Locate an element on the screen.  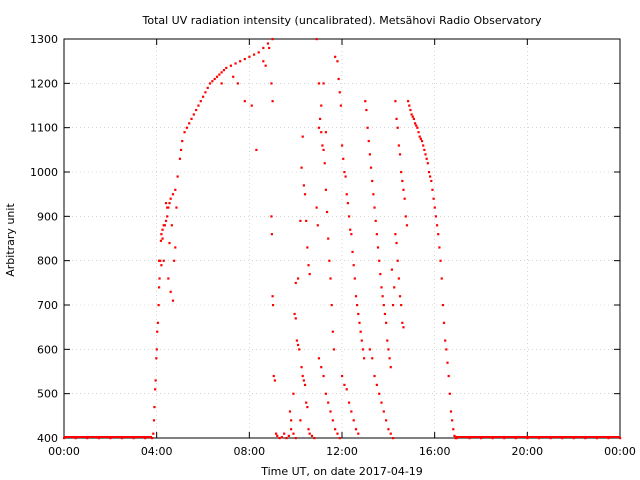
y-axis-label: Arbitrary unit is located at coordinates (10, 240).